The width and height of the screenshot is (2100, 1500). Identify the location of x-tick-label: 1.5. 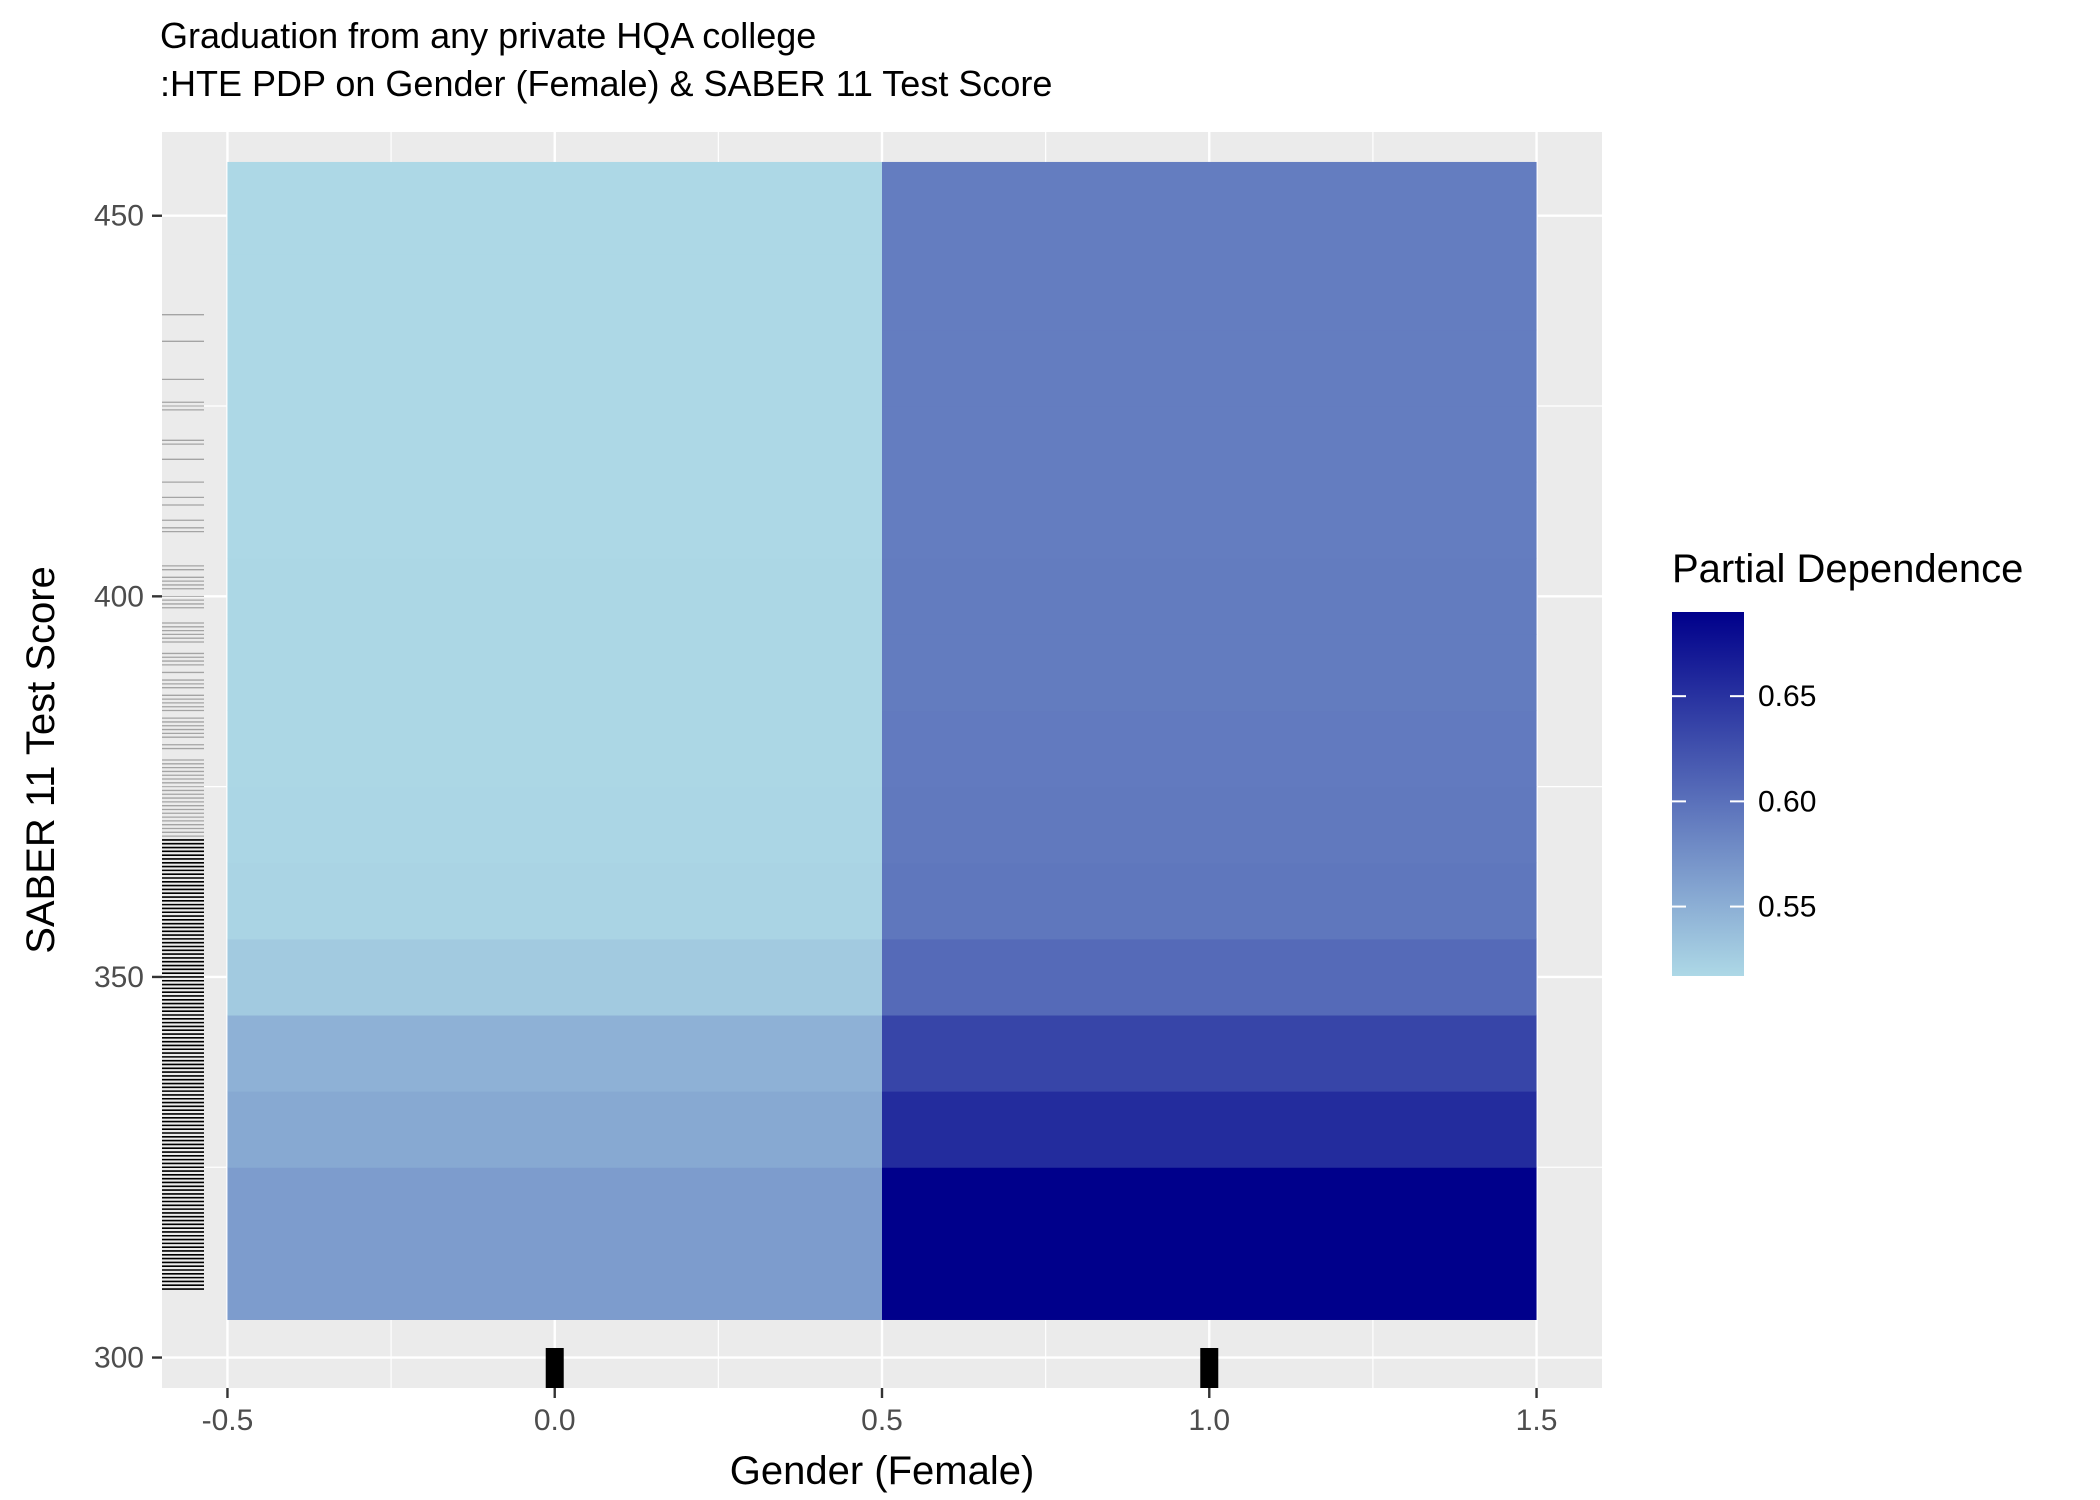
(1537, 1420).